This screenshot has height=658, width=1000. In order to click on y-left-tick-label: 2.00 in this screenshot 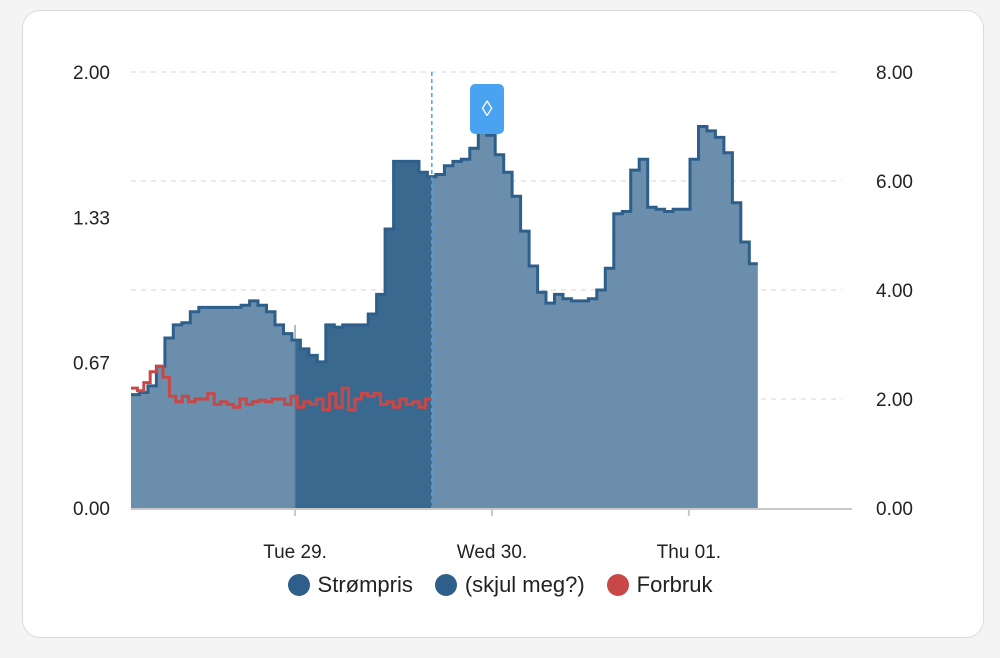, I will do `click(91, 73)`.